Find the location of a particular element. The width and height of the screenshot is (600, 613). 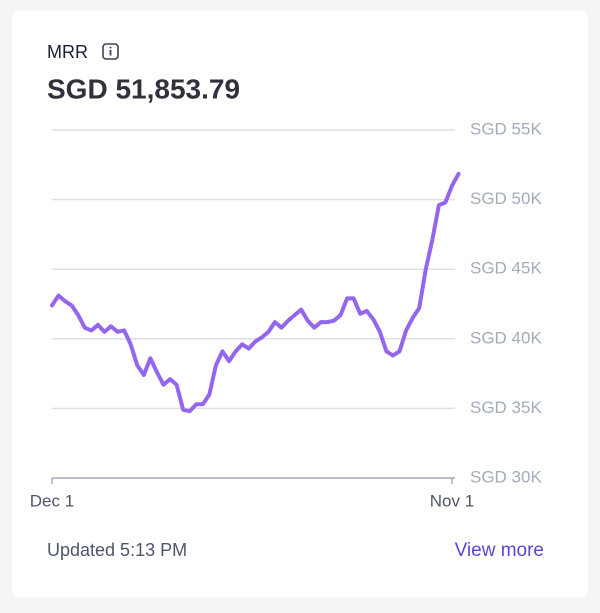

y-tick-label: SGD 50K is located at coordinates (506, 198).